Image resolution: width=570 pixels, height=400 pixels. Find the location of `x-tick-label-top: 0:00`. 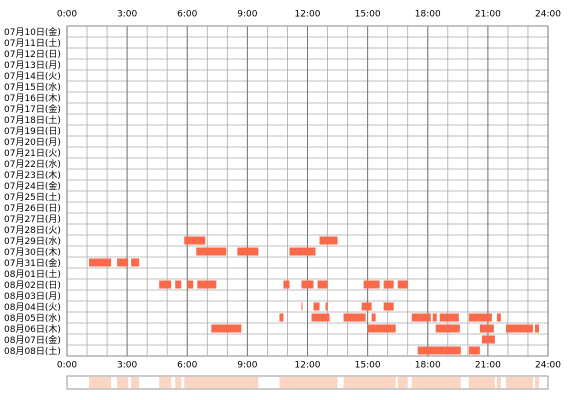

x-tick-label-top: 0:00 is located at coordinates (67, 15).